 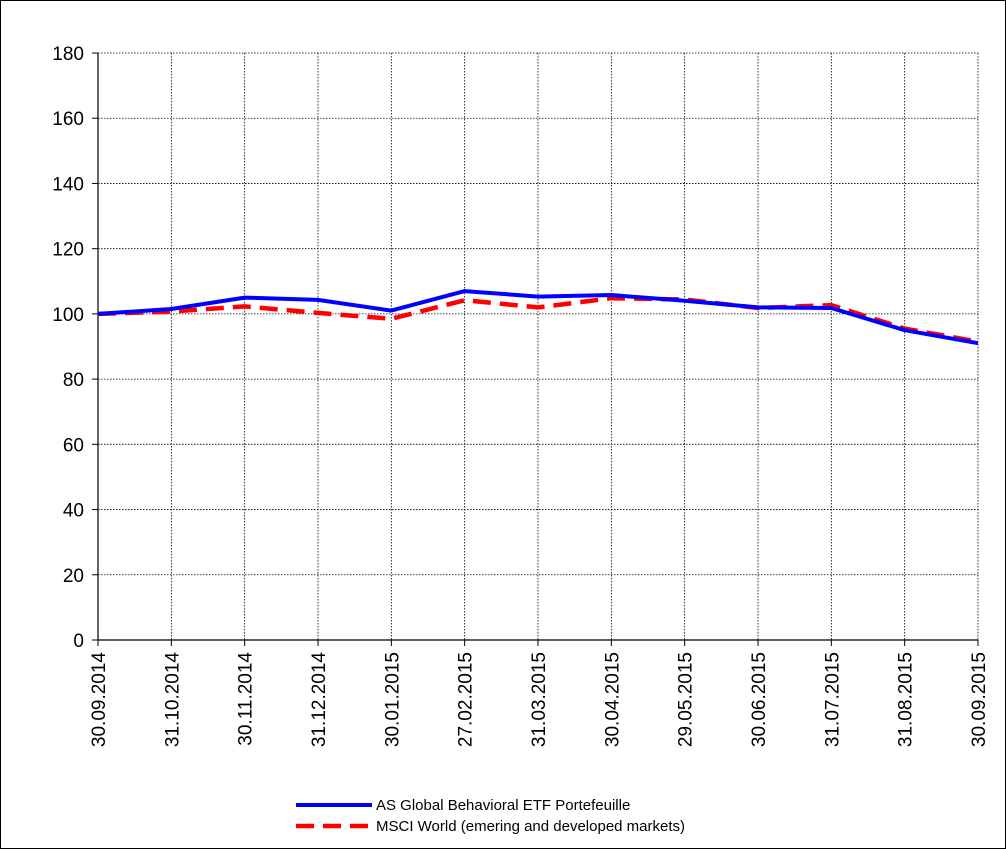 I want to click on x-tick-label: 30.04.2015, so click(x=612, y=699).